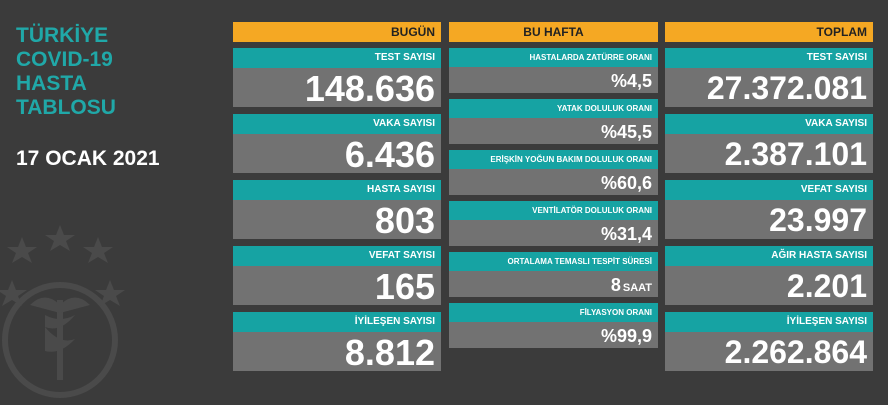 Image resolution: width=888 pixels, height=405 pixels. What do you see at coordinates (769, 219) in the screenshot?
I see `card-value: 23.997` at bounding box center [769, 219].